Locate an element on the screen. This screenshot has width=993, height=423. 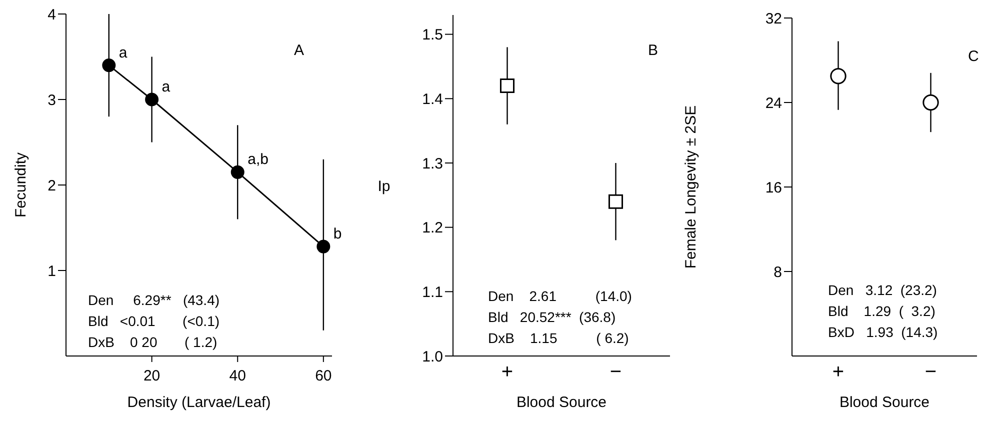
y-tick-label: 4 is located at coordinates (52, 15).